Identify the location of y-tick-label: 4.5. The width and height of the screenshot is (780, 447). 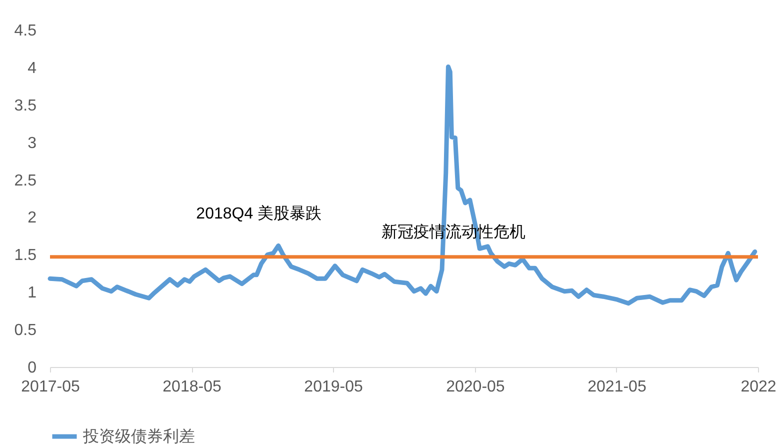
(25, 31).